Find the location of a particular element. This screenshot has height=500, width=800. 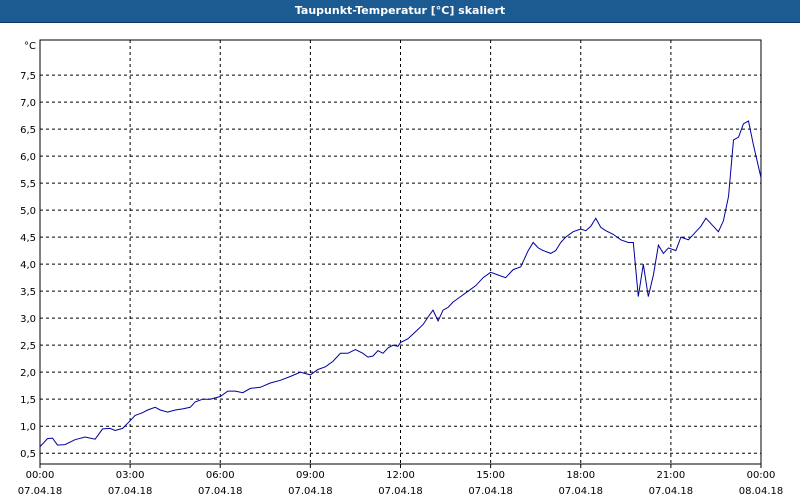

chart-title: Taupunkt-Temperatur [°C] skaliert is located at coordinates (400, 10).